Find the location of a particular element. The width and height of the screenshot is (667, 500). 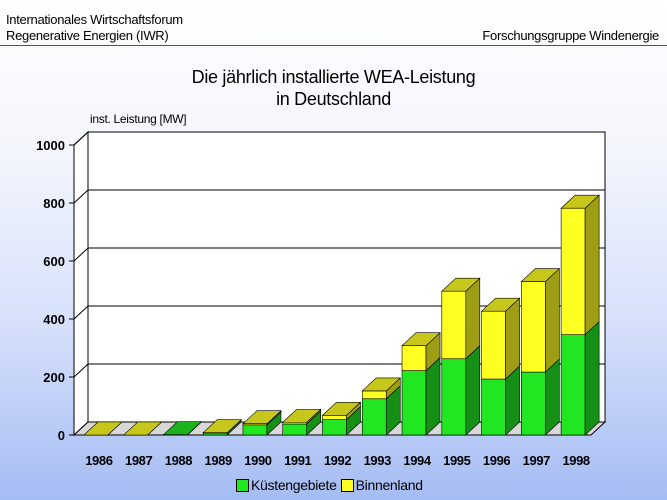

bar-top-1995 is located at coordinates (461, 284).